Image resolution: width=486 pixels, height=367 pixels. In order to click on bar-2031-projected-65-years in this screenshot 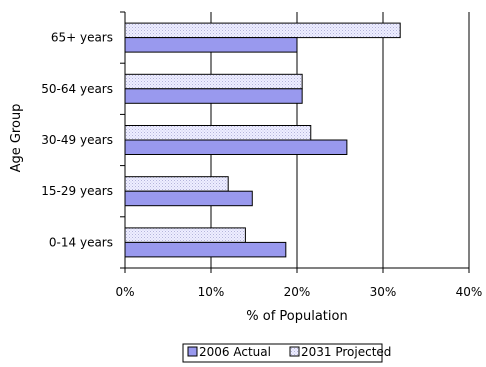, I will do `click(262, 30)`.